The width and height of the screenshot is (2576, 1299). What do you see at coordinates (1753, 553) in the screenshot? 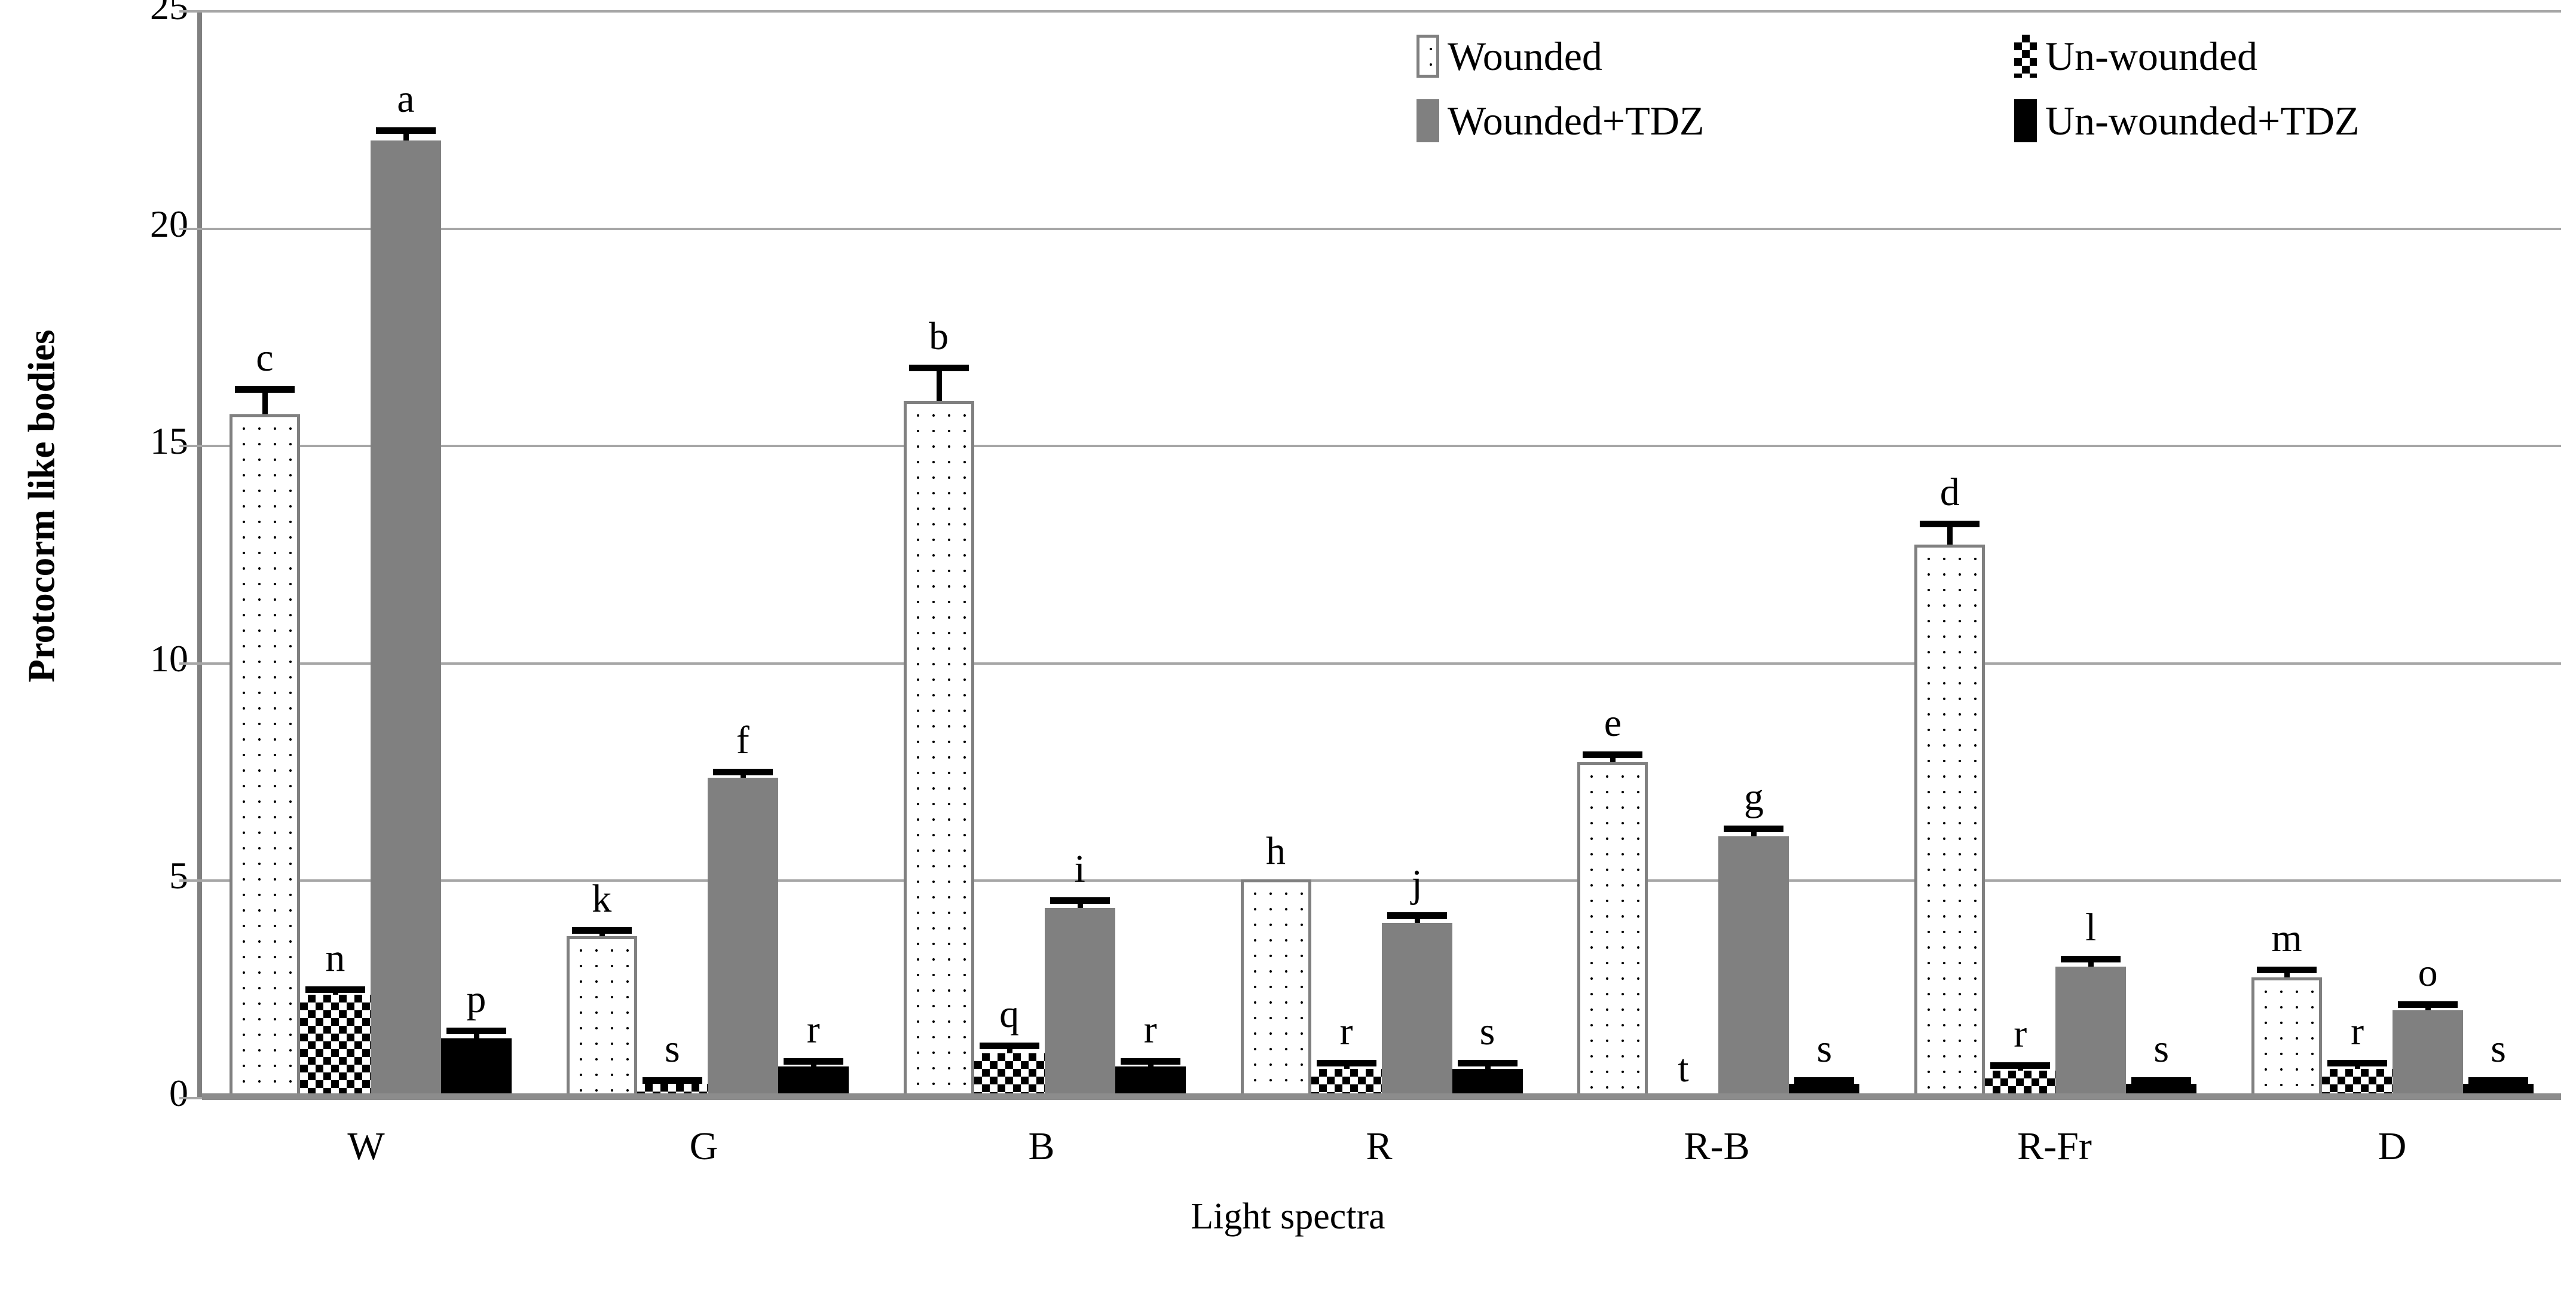
I see `bar-slot: g` at bounding box center [1753, 553].